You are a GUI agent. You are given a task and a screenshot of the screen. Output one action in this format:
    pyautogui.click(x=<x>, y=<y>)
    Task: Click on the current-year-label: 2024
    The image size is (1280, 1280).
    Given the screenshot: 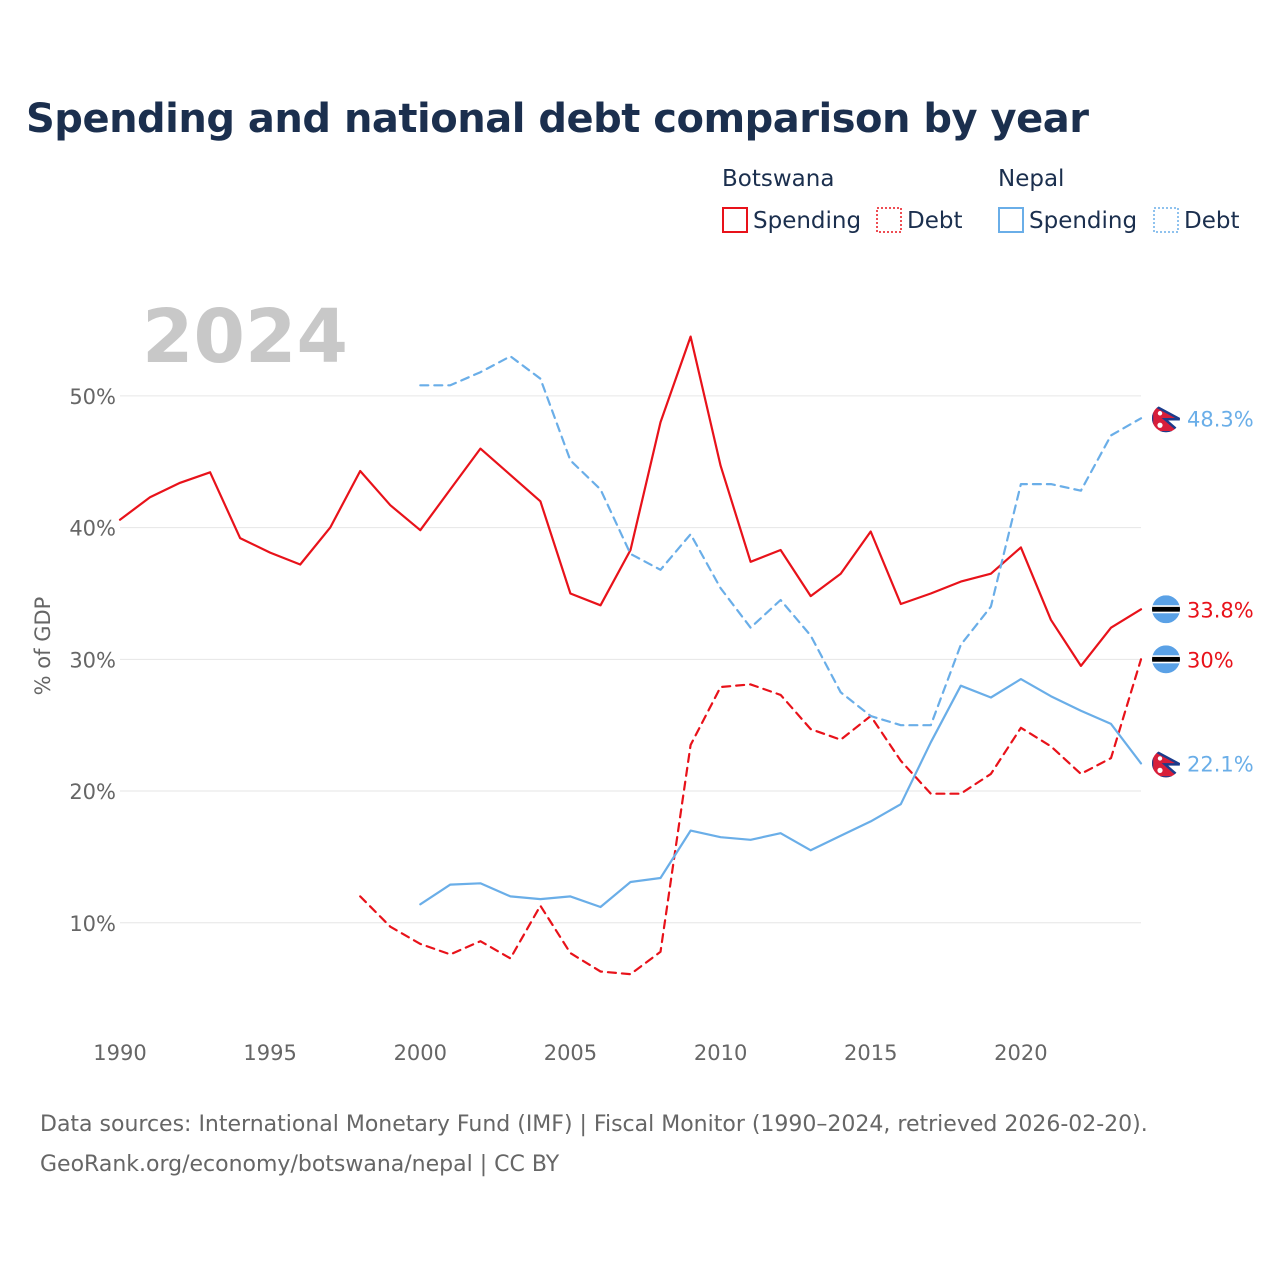 What is the action you would take?
    pyautogui.click(x=245, y=337)
    